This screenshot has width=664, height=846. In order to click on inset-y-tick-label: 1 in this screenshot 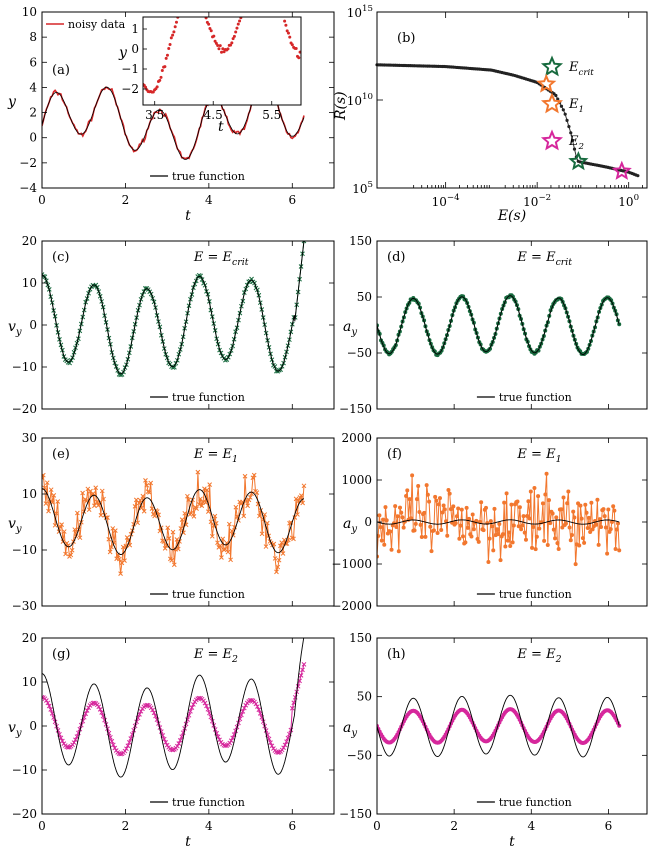, I will do `click(135, 29)`.